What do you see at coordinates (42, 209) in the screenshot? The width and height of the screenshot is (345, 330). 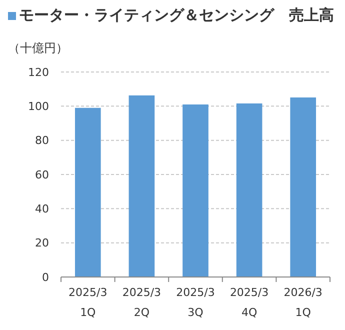 I see `y-tick-label: 40` at bounding box center [42, 209].